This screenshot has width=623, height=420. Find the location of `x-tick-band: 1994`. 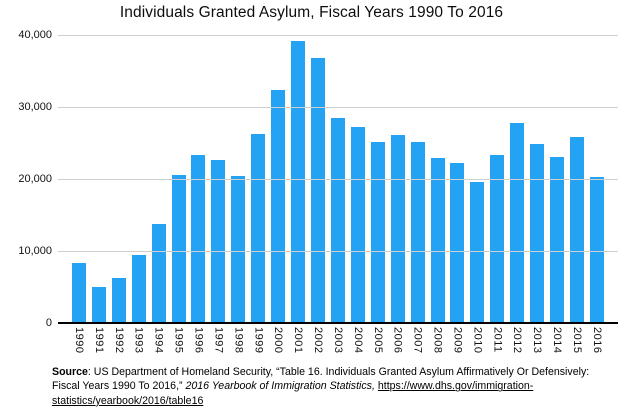

x-tick-band: 1994 is located at coordinates (159, 340).